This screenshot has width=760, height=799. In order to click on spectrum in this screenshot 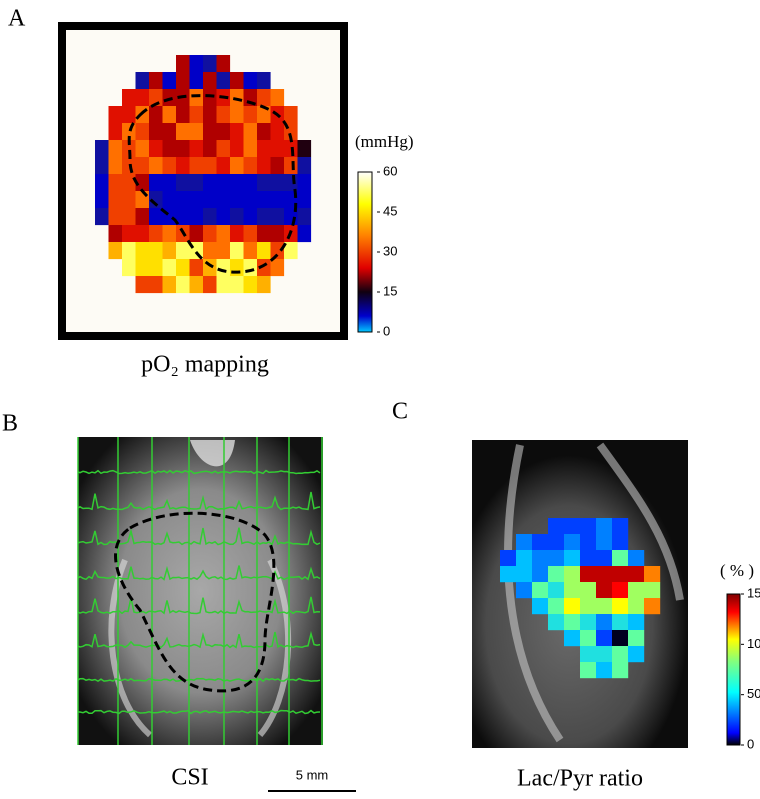, I will do `click(199, 712)`.